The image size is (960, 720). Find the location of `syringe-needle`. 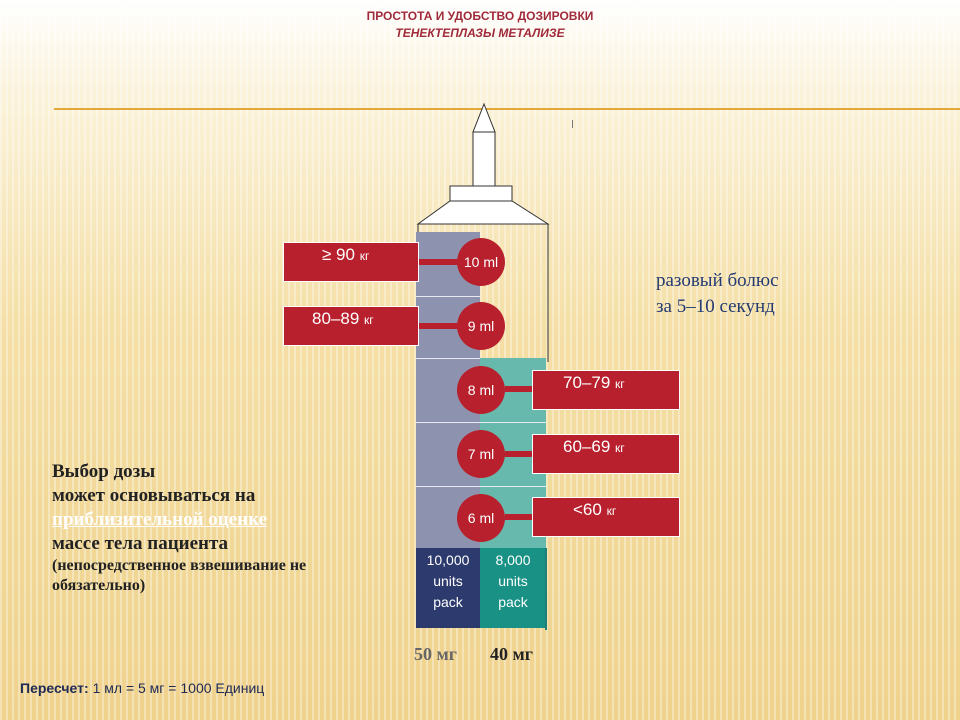

syringe-needle is located at coordinates (484, 159).